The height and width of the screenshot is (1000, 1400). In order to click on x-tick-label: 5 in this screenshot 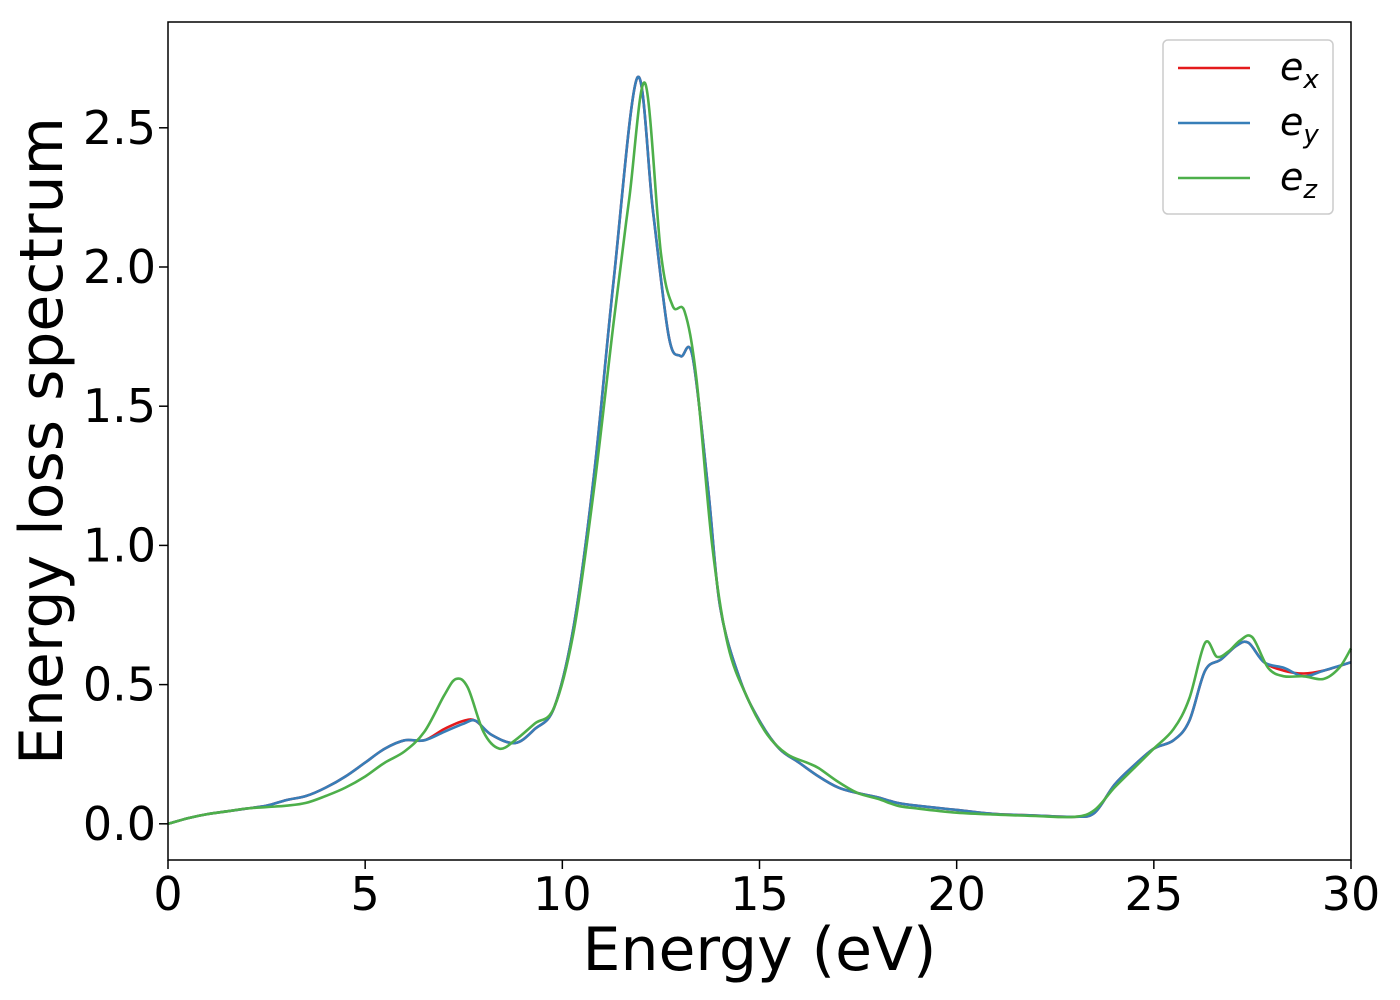, I will do `click(365, 894)`.